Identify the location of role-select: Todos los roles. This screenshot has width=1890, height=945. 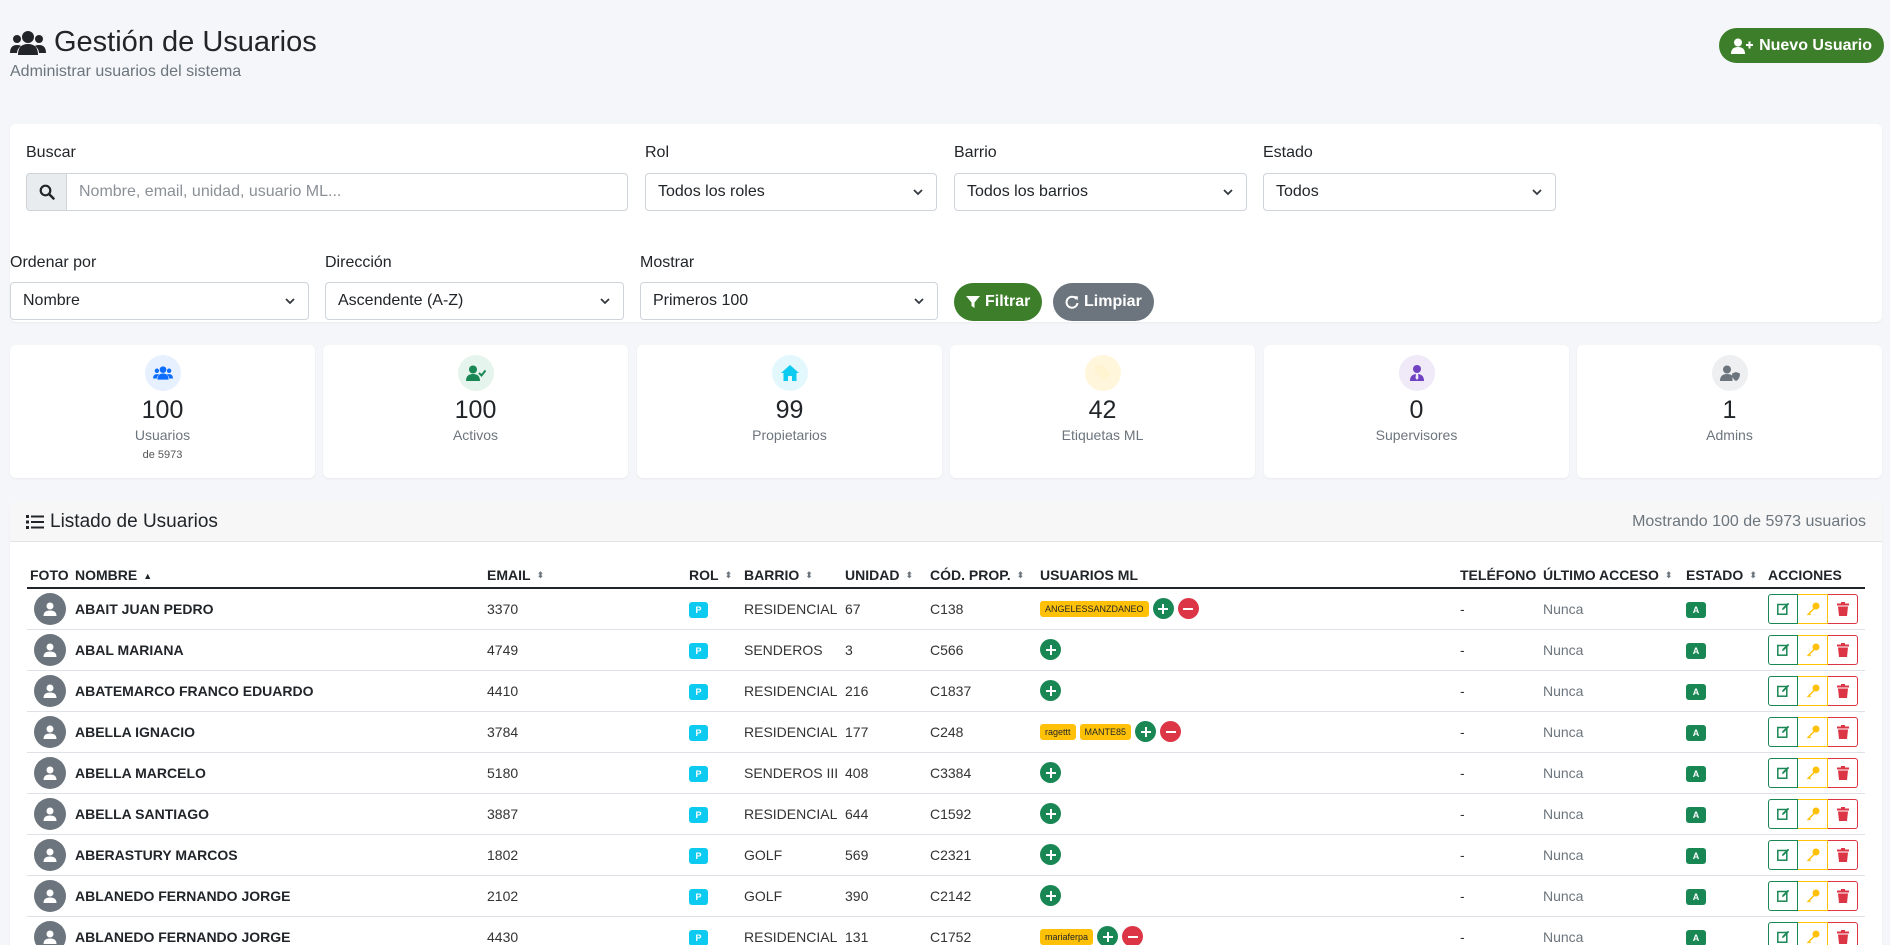
(791, 192).